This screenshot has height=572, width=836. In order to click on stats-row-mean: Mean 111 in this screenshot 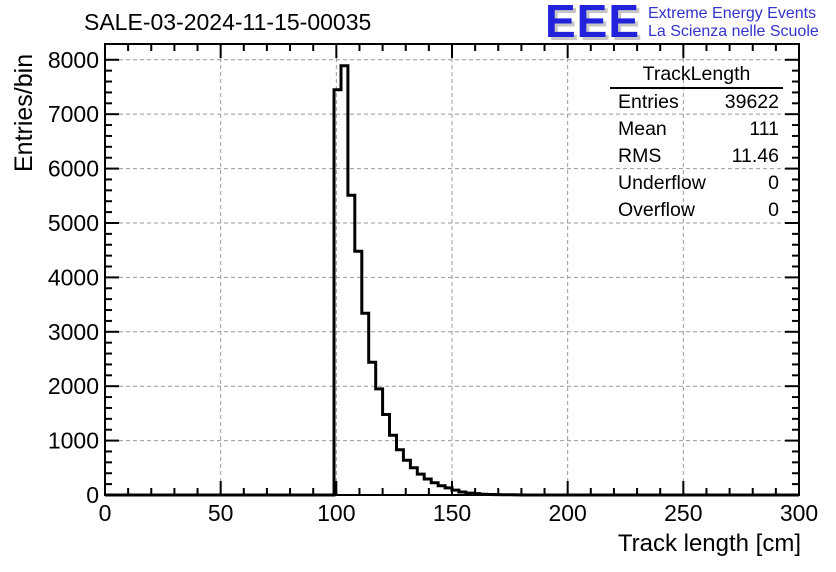, I will do `click(696, 129)`.